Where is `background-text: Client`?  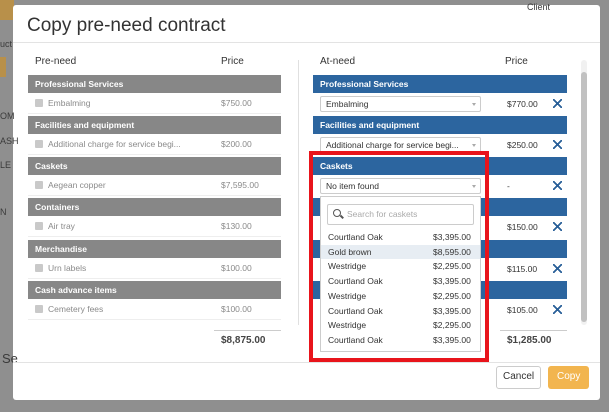
background-text: Client is located at coordinates (539, 7).